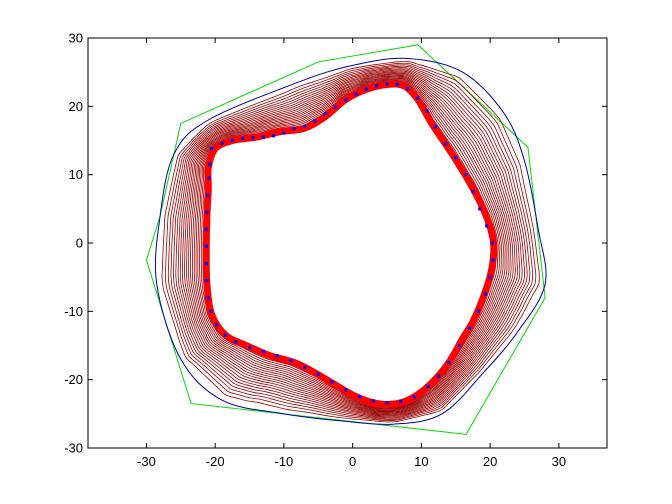 The image size is (672, 504). What do you see at coordinates (79, 243) in the screenshot?
I see `y-tick-label-3: 0` at bounding box center [79, 243].